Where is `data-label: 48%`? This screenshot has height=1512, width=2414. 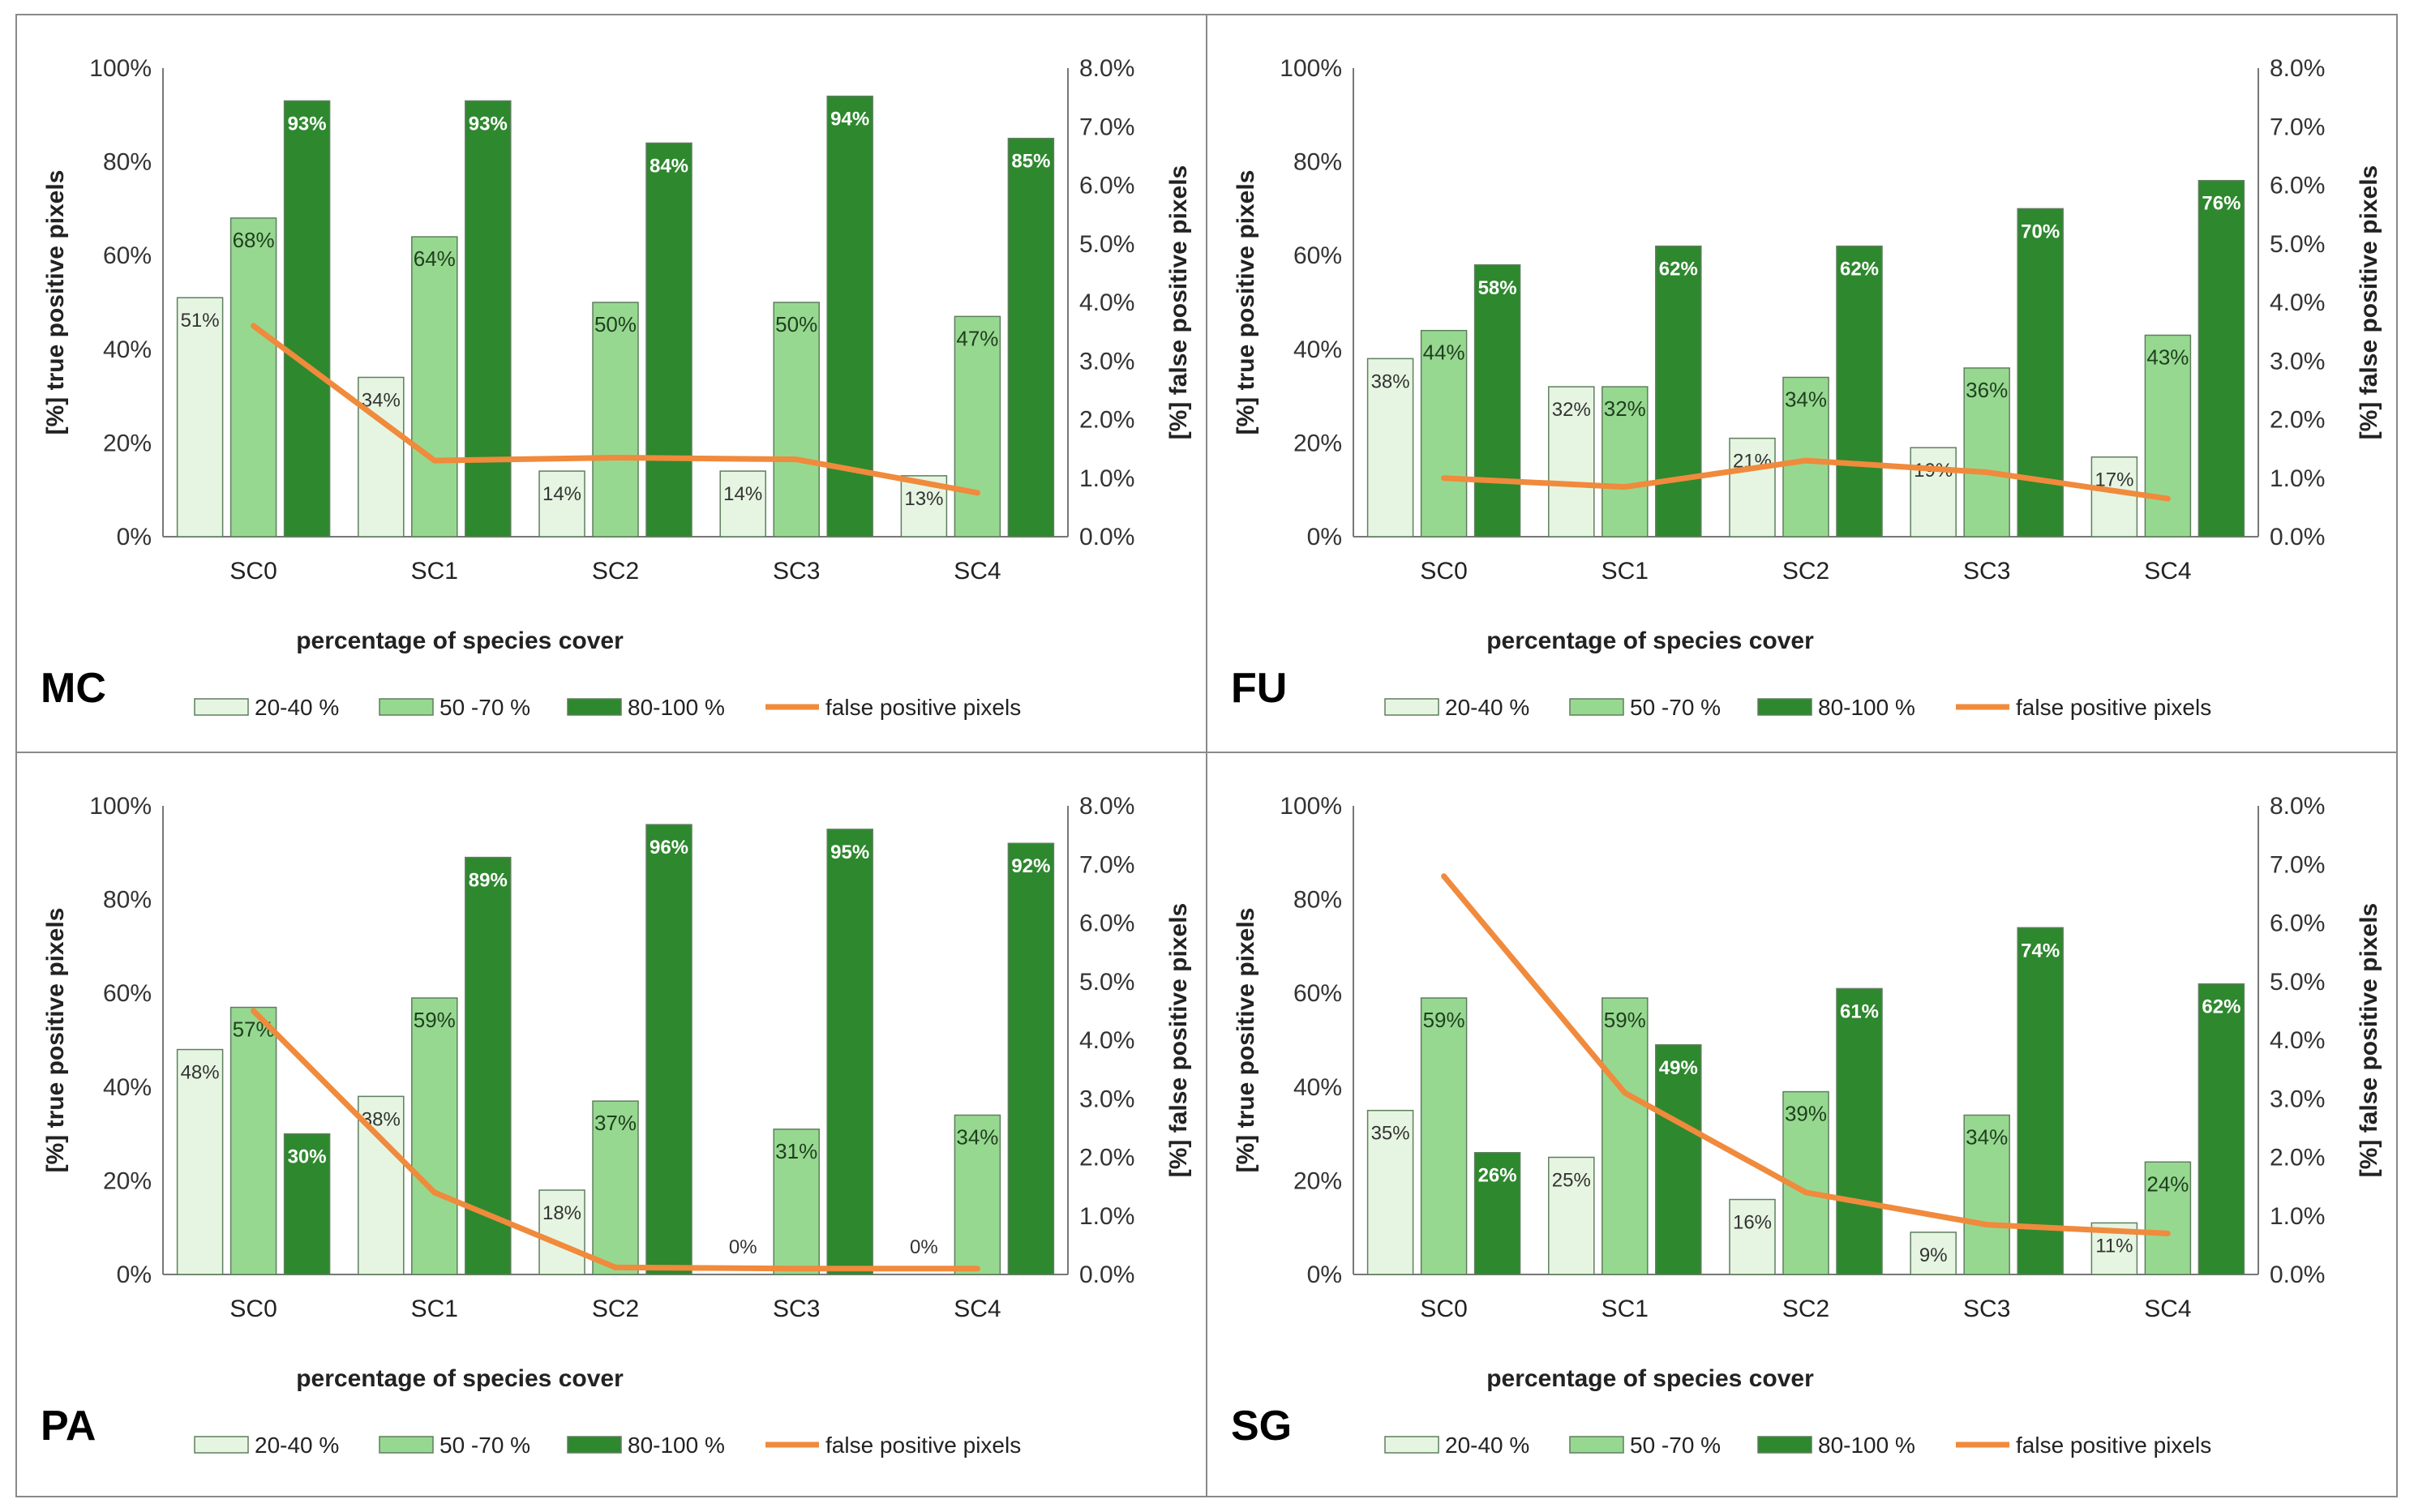 data-label: 48% is located at coordinates (200, 1073).